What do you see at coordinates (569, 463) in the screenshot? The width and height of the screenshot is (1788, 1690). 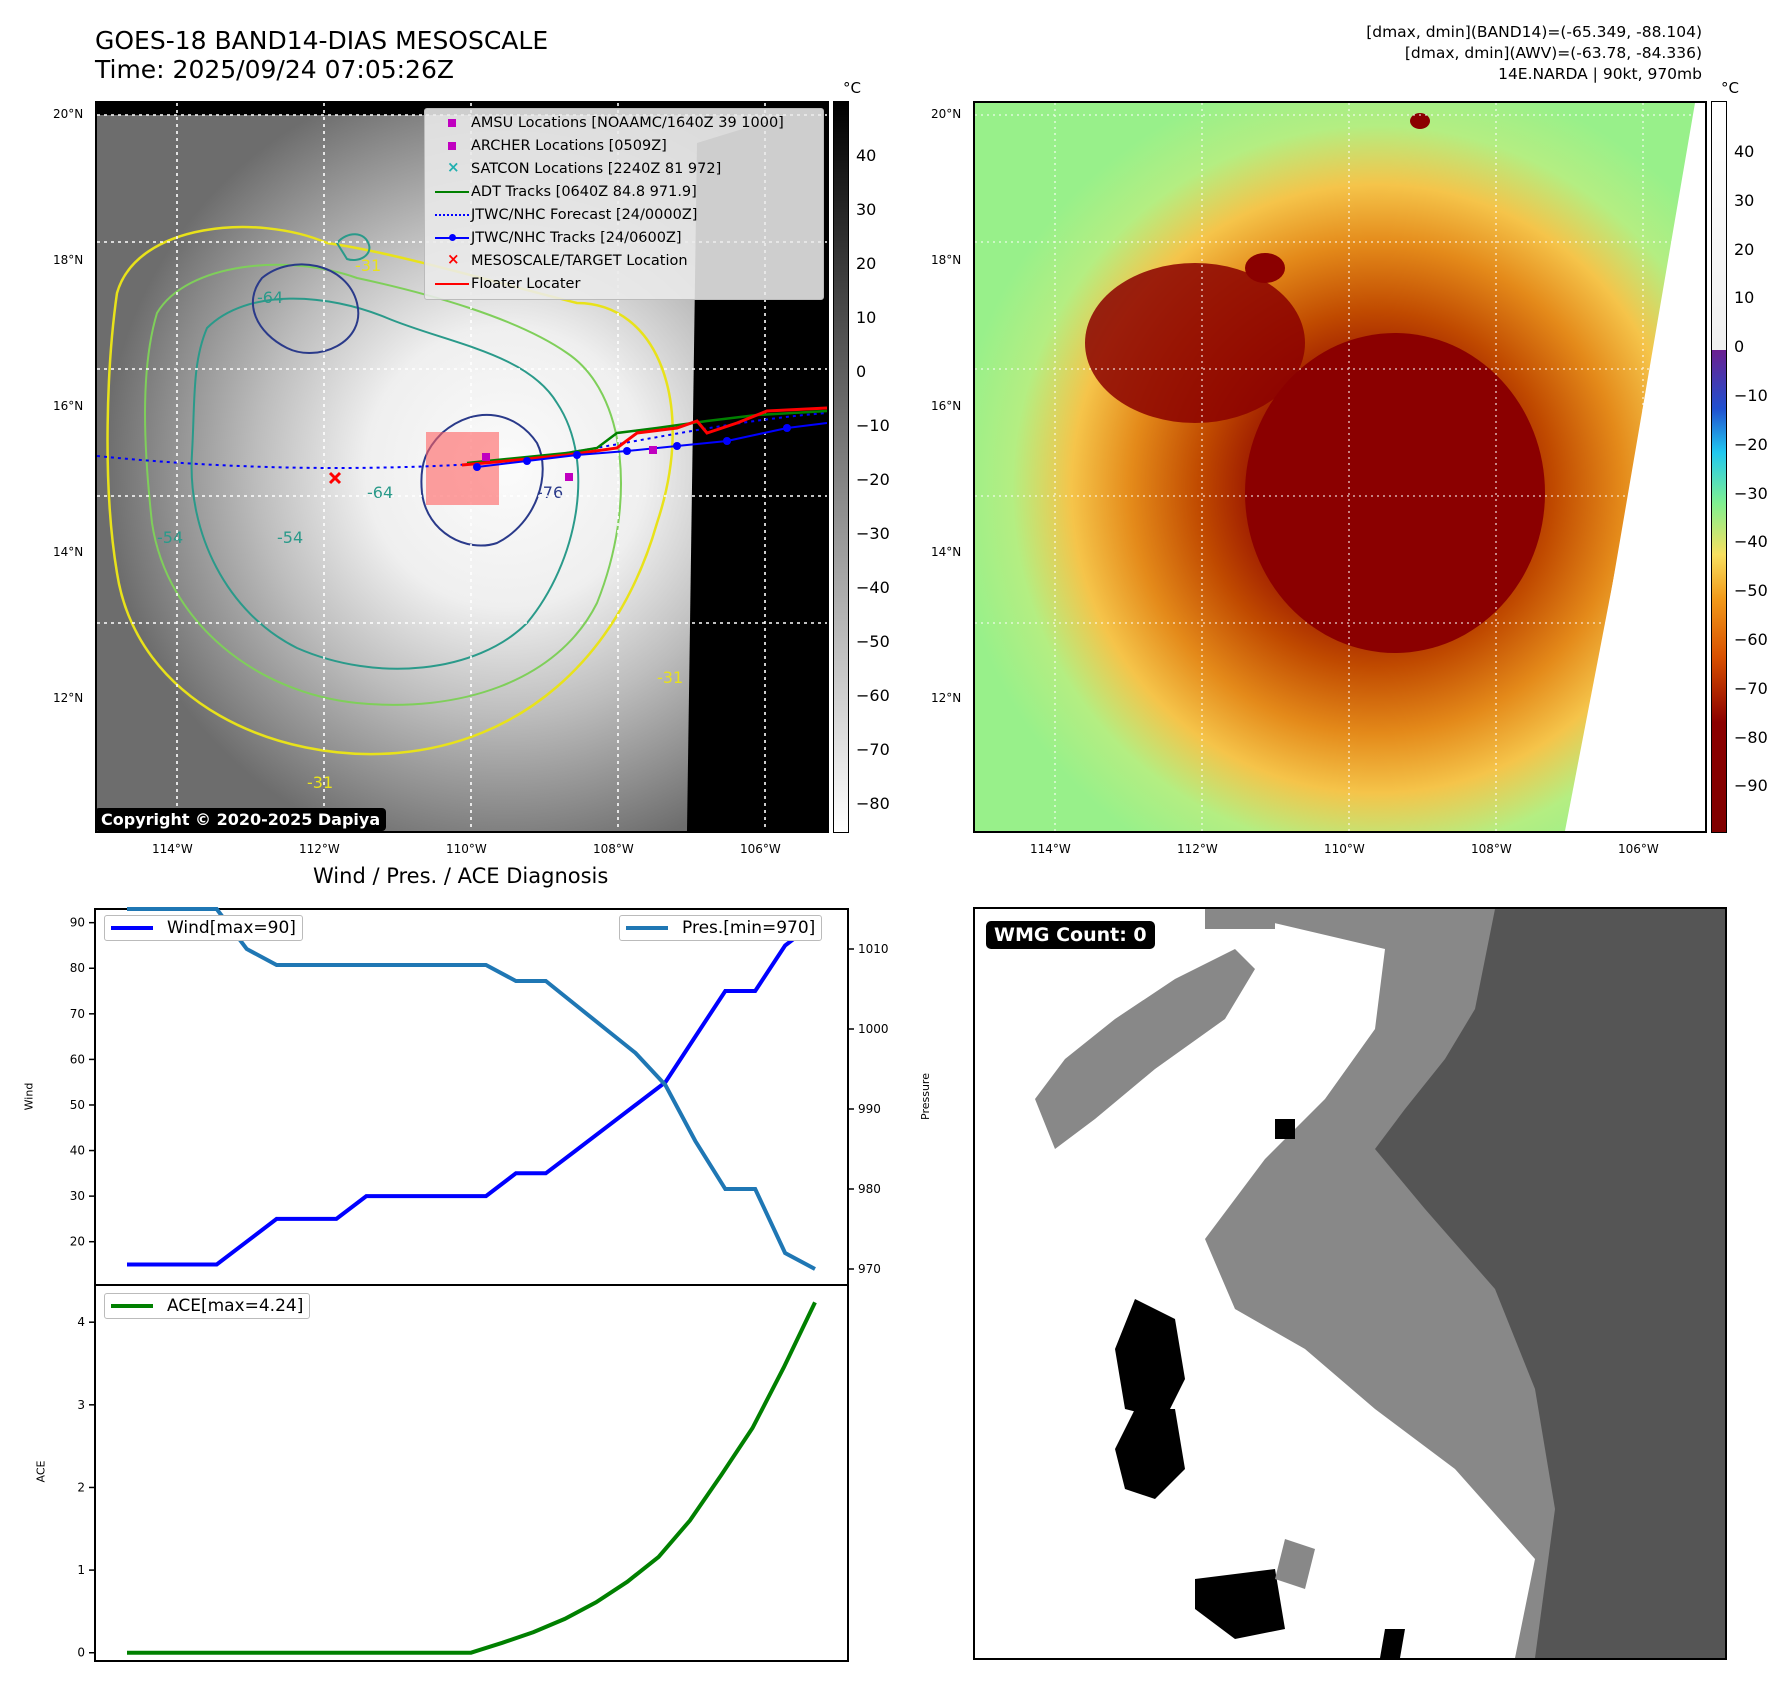 I see `amsu-archer-markers` at bounding box center [569, 463].